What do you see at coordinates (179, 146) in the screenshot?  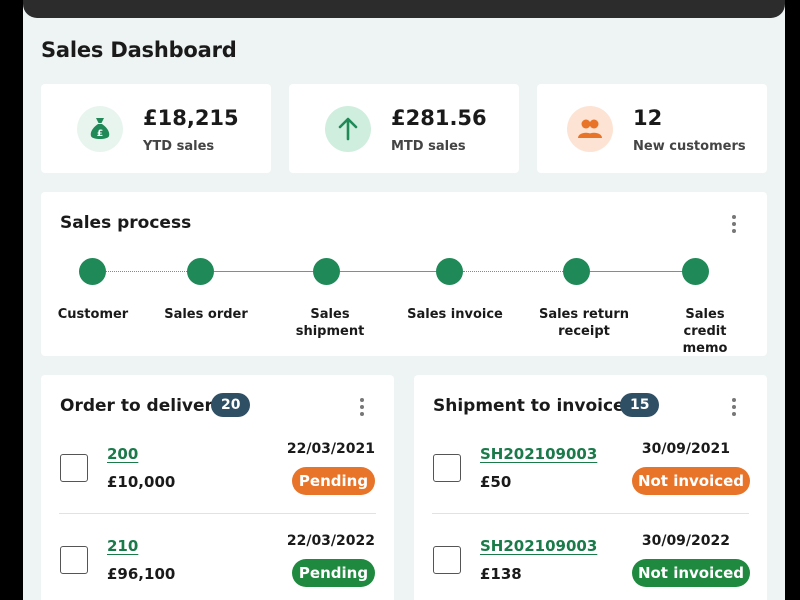 I see `kpi-label: YTD sales` at bounding box center [179, 146].